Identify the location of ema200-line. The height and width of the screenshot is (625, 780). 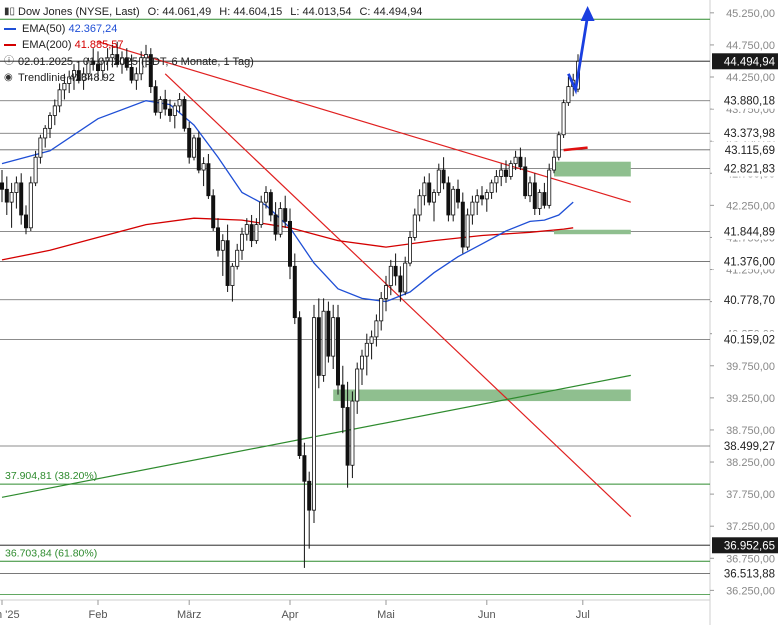
(287, 239).